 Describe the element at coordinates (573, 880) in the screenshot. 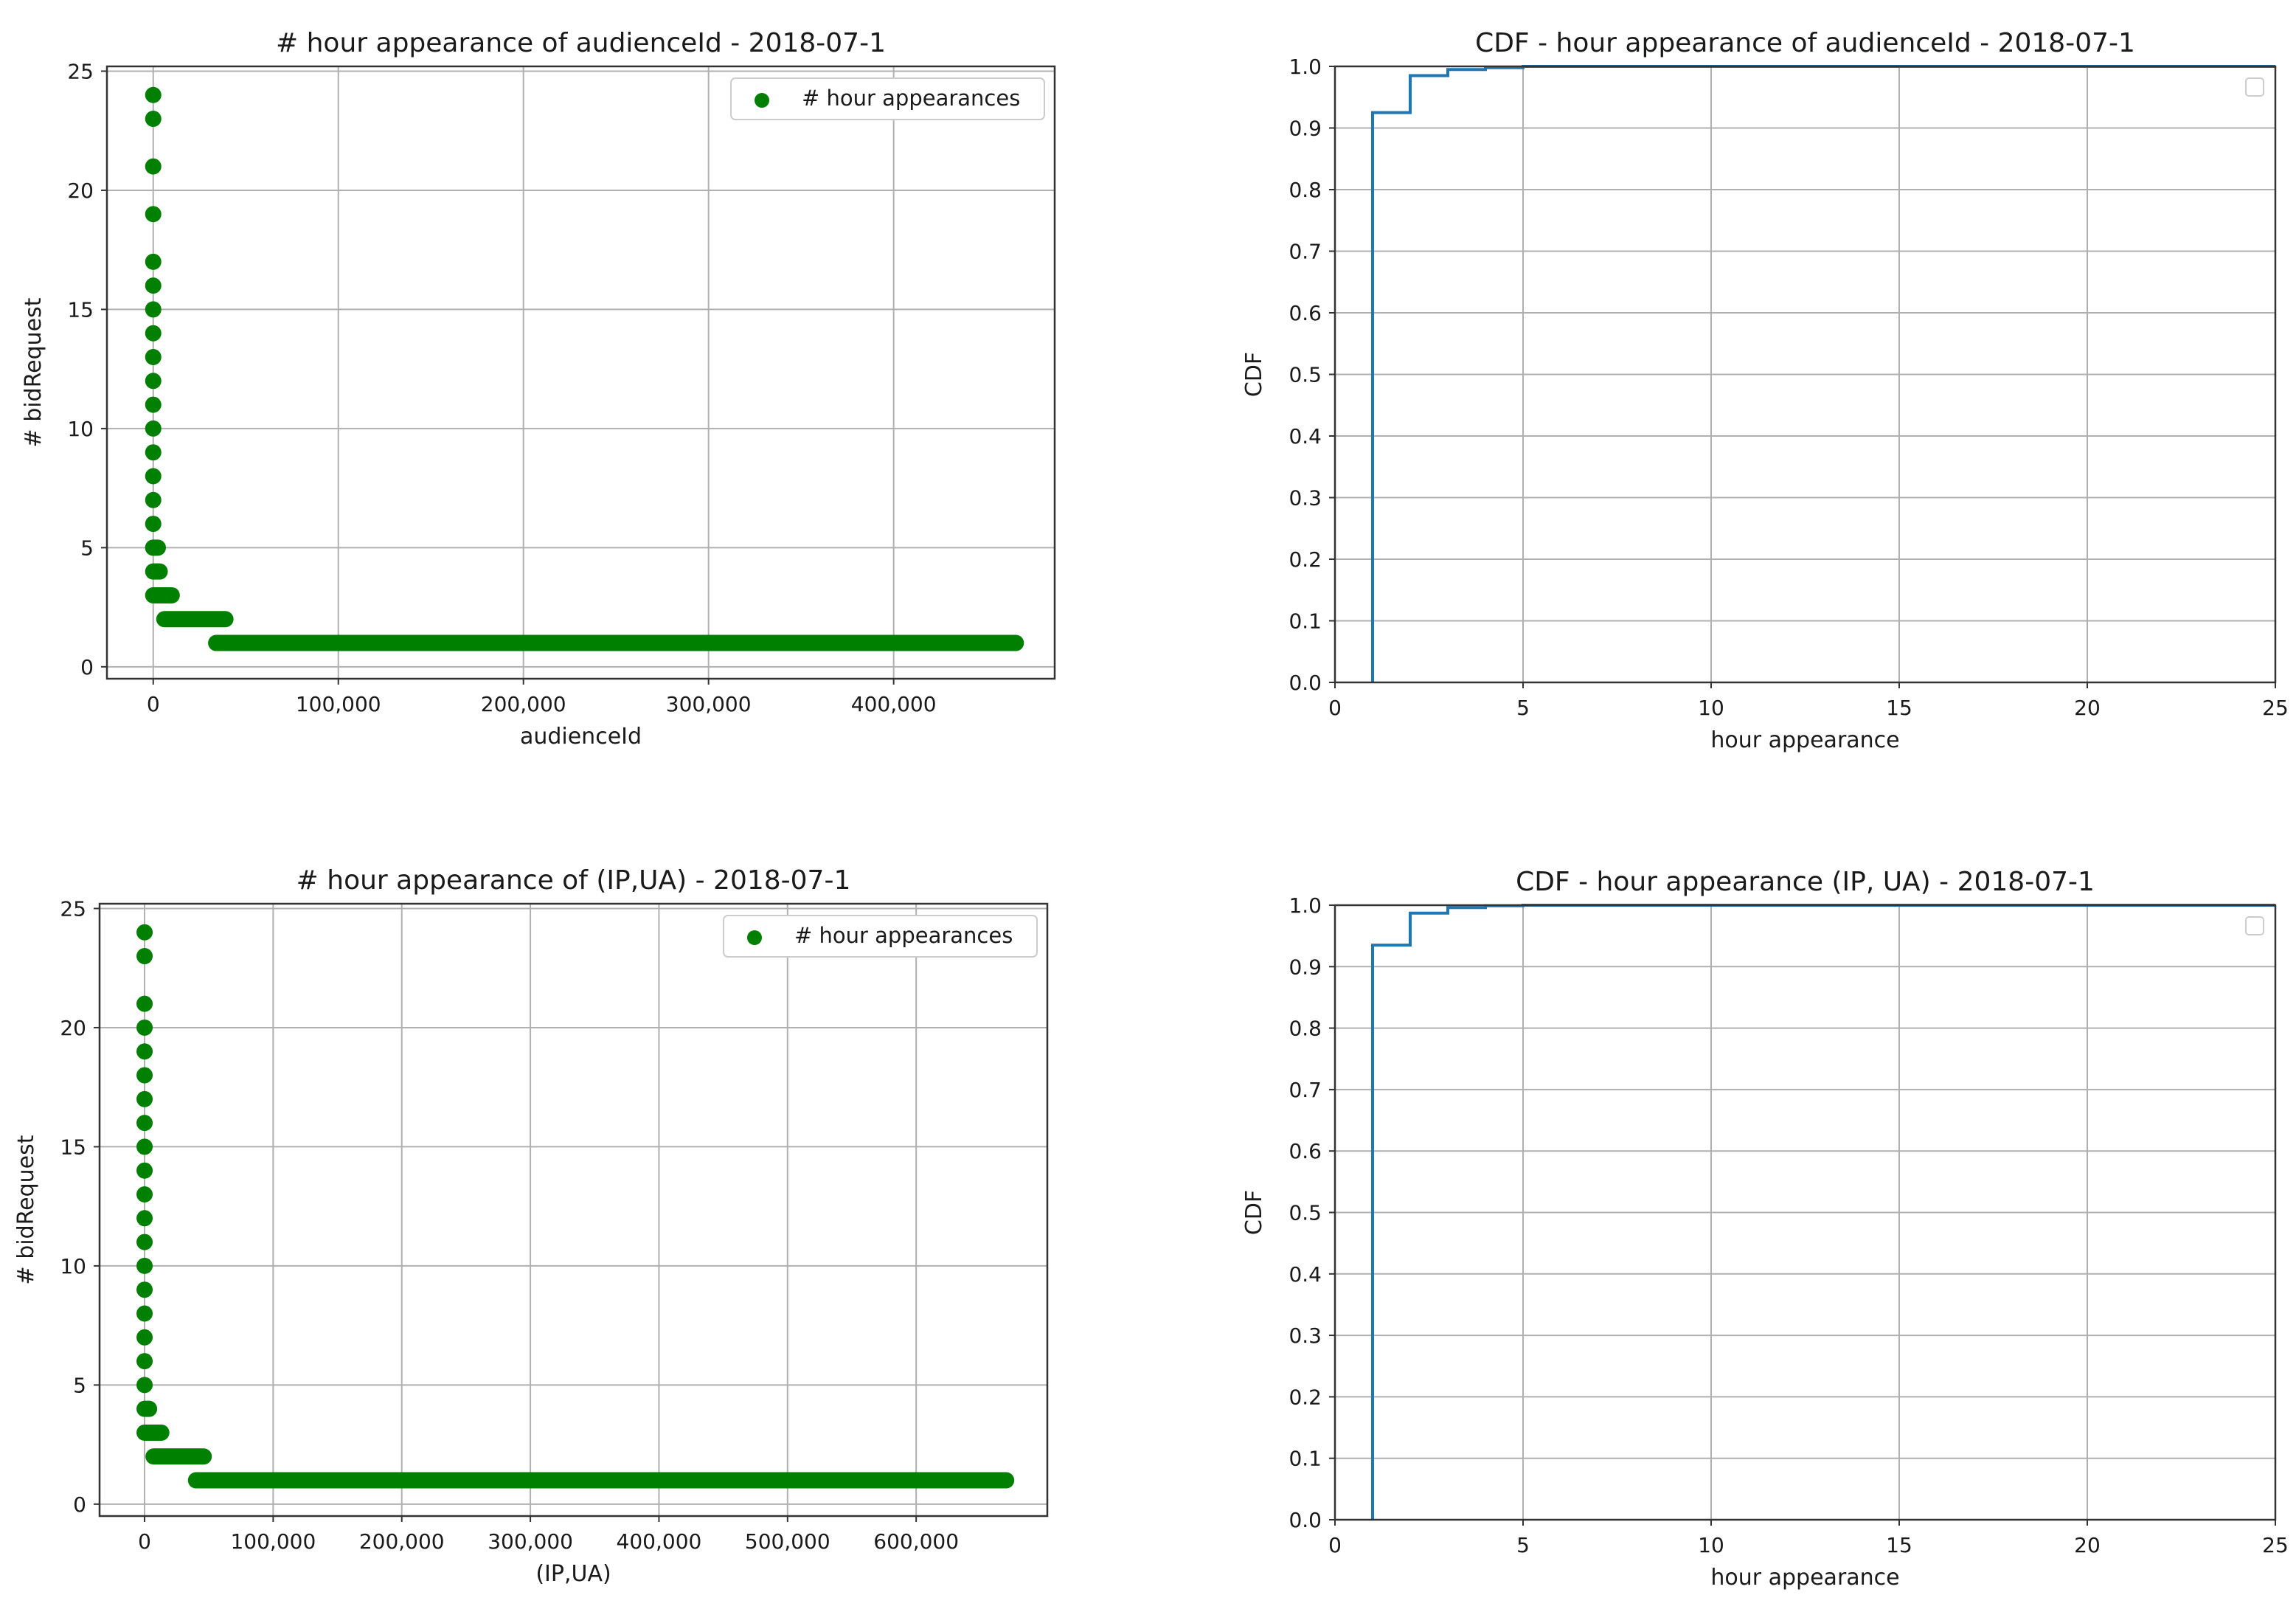

I see `chart-title: # hour appearance of (IP,UA) - 2018-07-1` at that location.